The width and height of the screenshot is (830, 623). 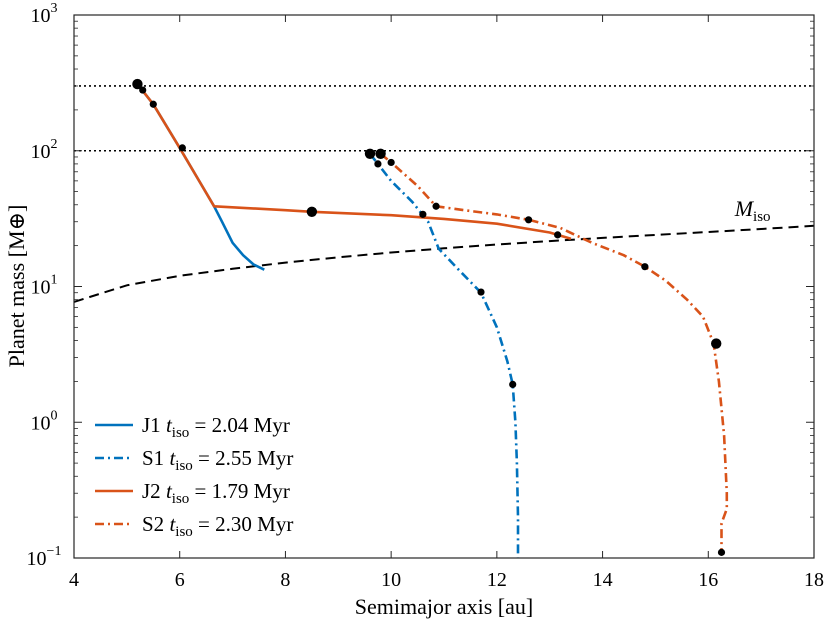 I want to click on x-tick-label-14: 14, so click(x=603, y=580).